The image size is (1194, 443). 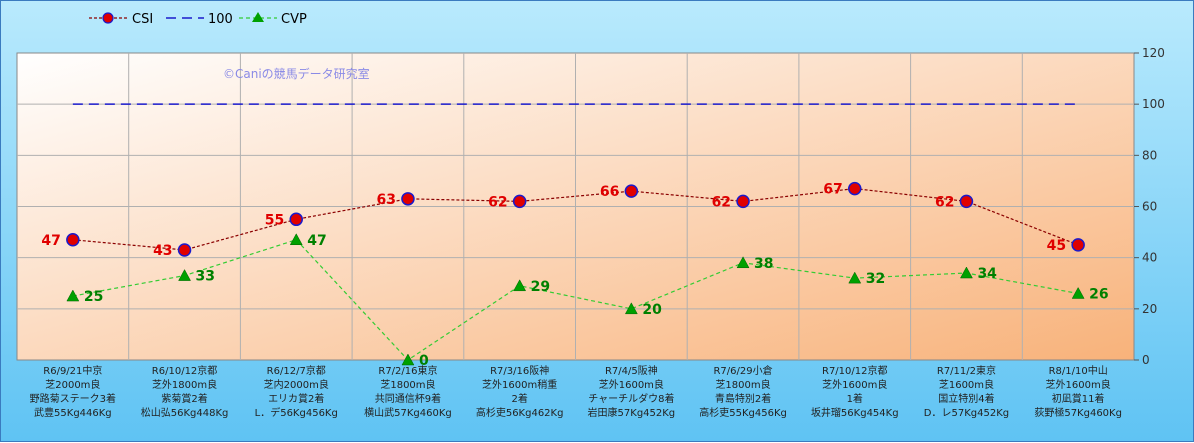 I want to click on category-label: 横山武57Kg460Kg, so click(x=408, y=412).